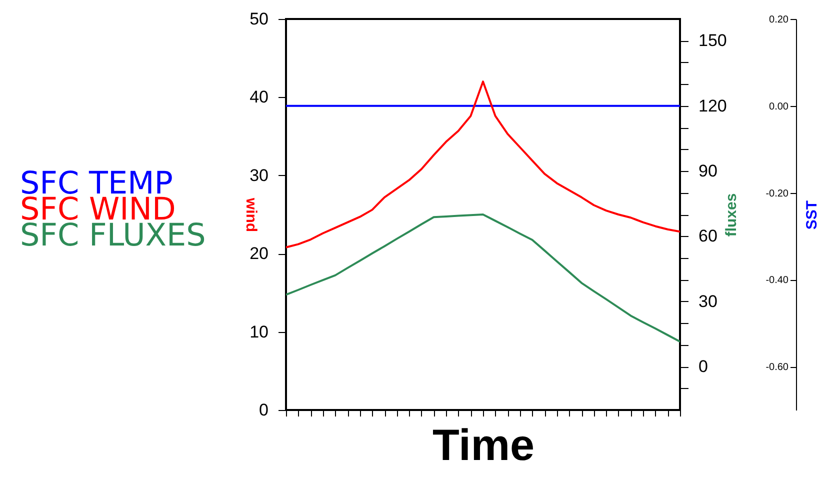 The width and height of the screenshot is (826, 489). I want to click on y3-axis-title: SST, so click(812, 215).